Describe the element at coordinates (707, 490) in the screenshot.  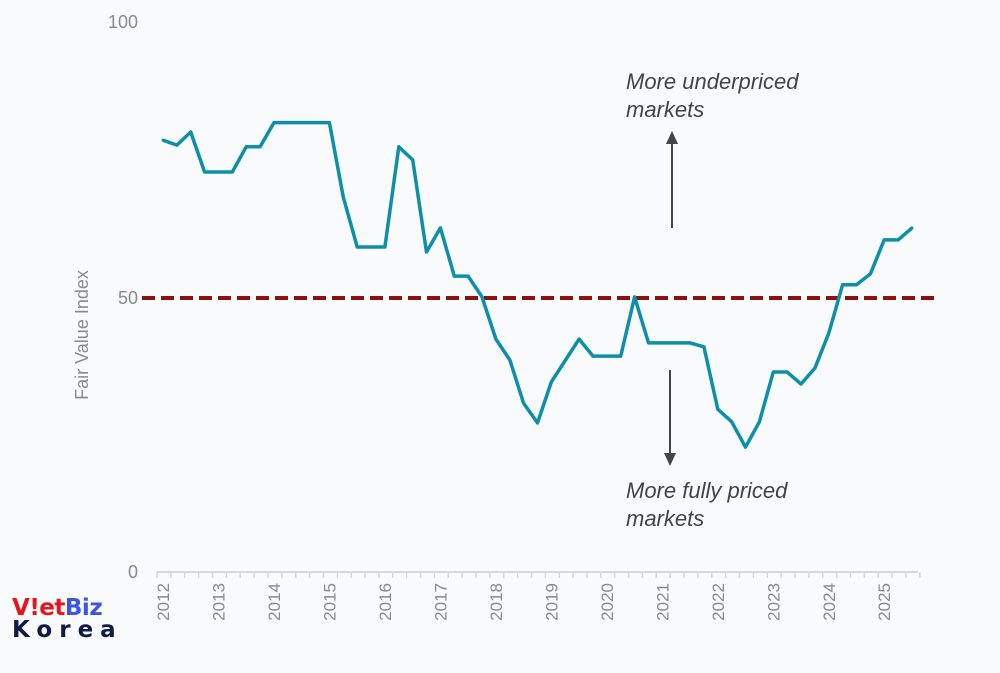
I see `annotation-down-line1: More fully priced` at that location.